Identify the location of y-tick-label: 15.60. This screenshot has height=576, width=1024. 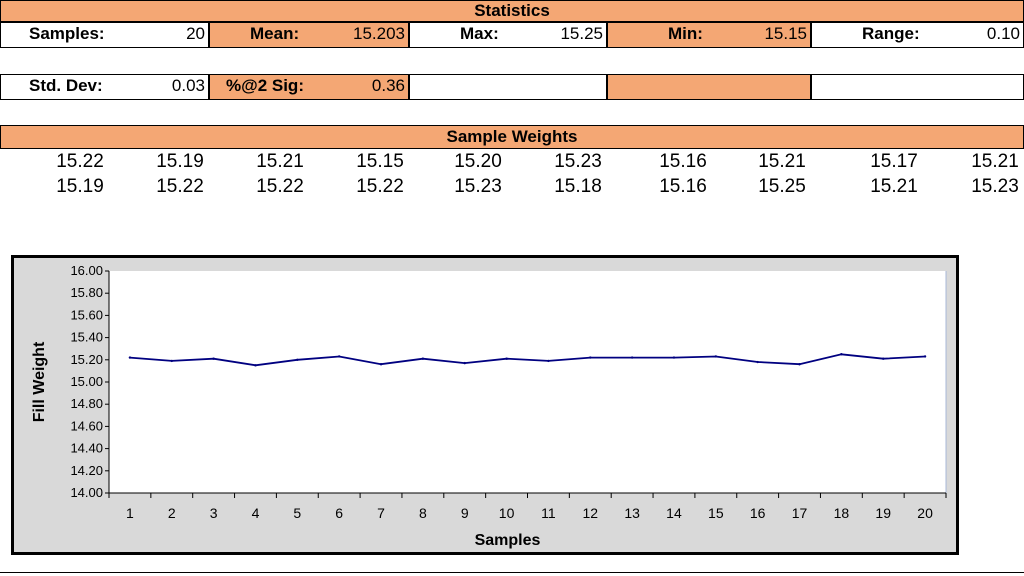
(86, 314).